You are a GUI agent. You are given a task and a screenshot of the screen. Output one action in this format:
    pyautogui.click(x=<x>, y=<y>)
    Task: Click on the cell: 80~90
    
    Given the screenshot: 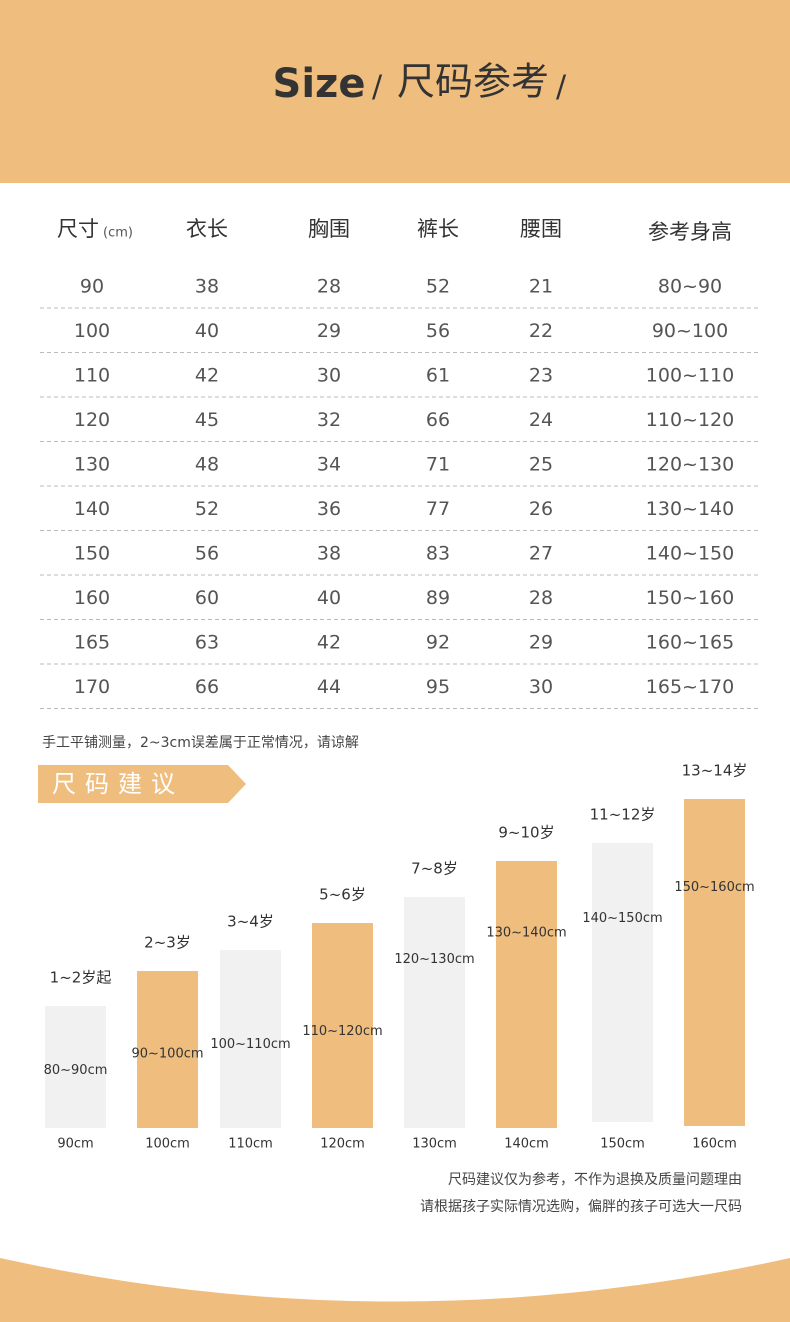 What is the action you would take?
    pyautogui.click(x=690, y=287)
    